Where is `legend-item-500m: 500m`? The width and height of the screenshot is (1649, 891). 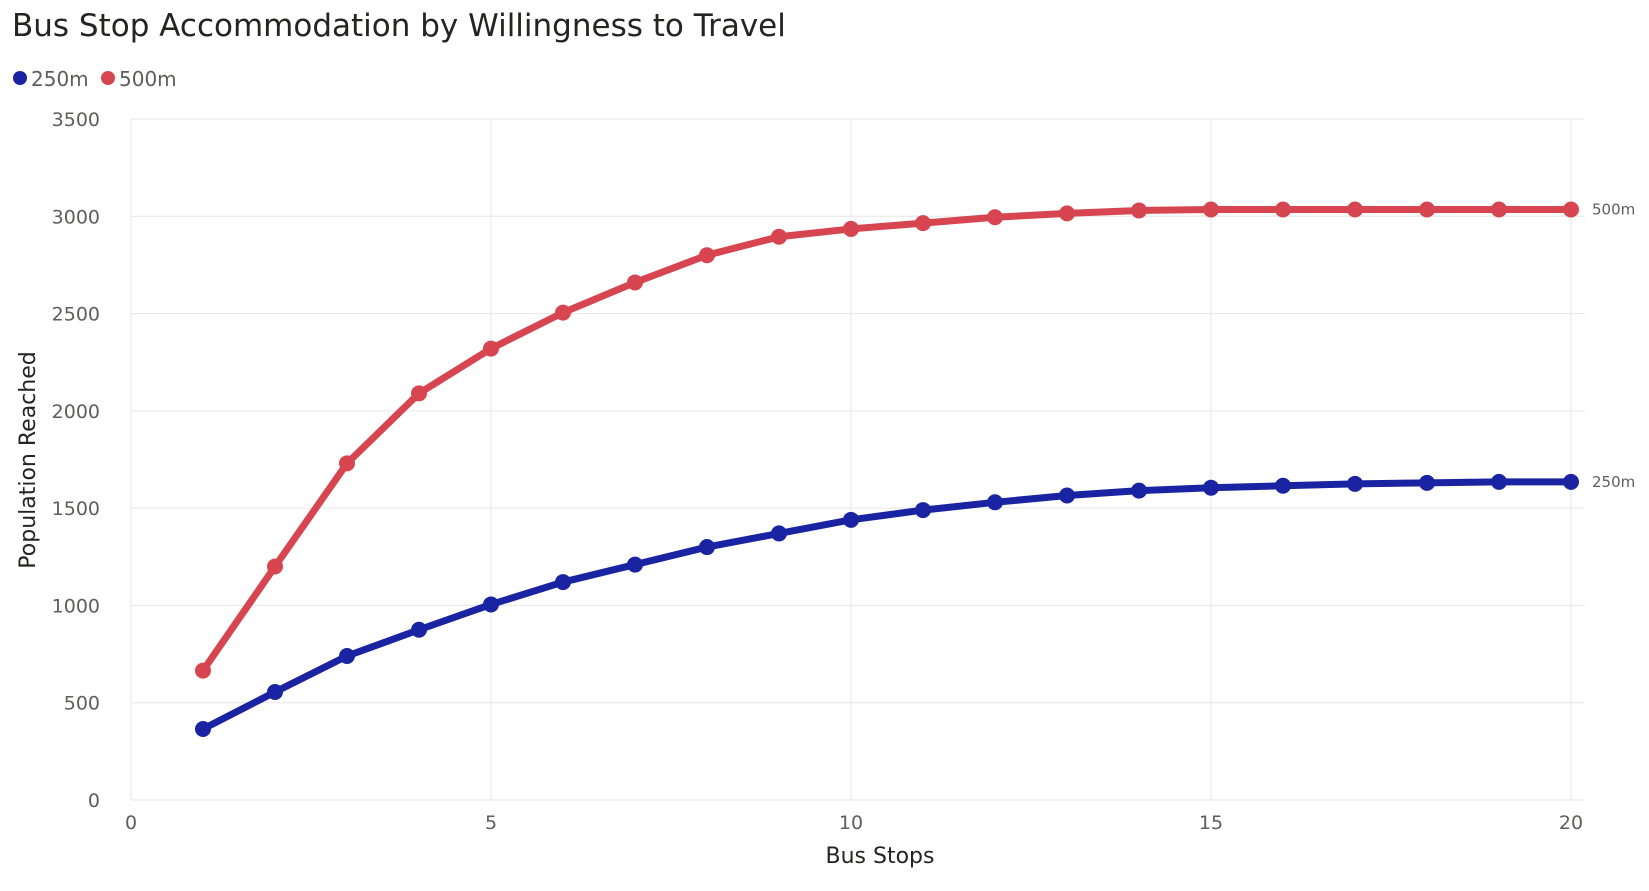
legend-item-500m: 500m is located at coordinates (139, 79).